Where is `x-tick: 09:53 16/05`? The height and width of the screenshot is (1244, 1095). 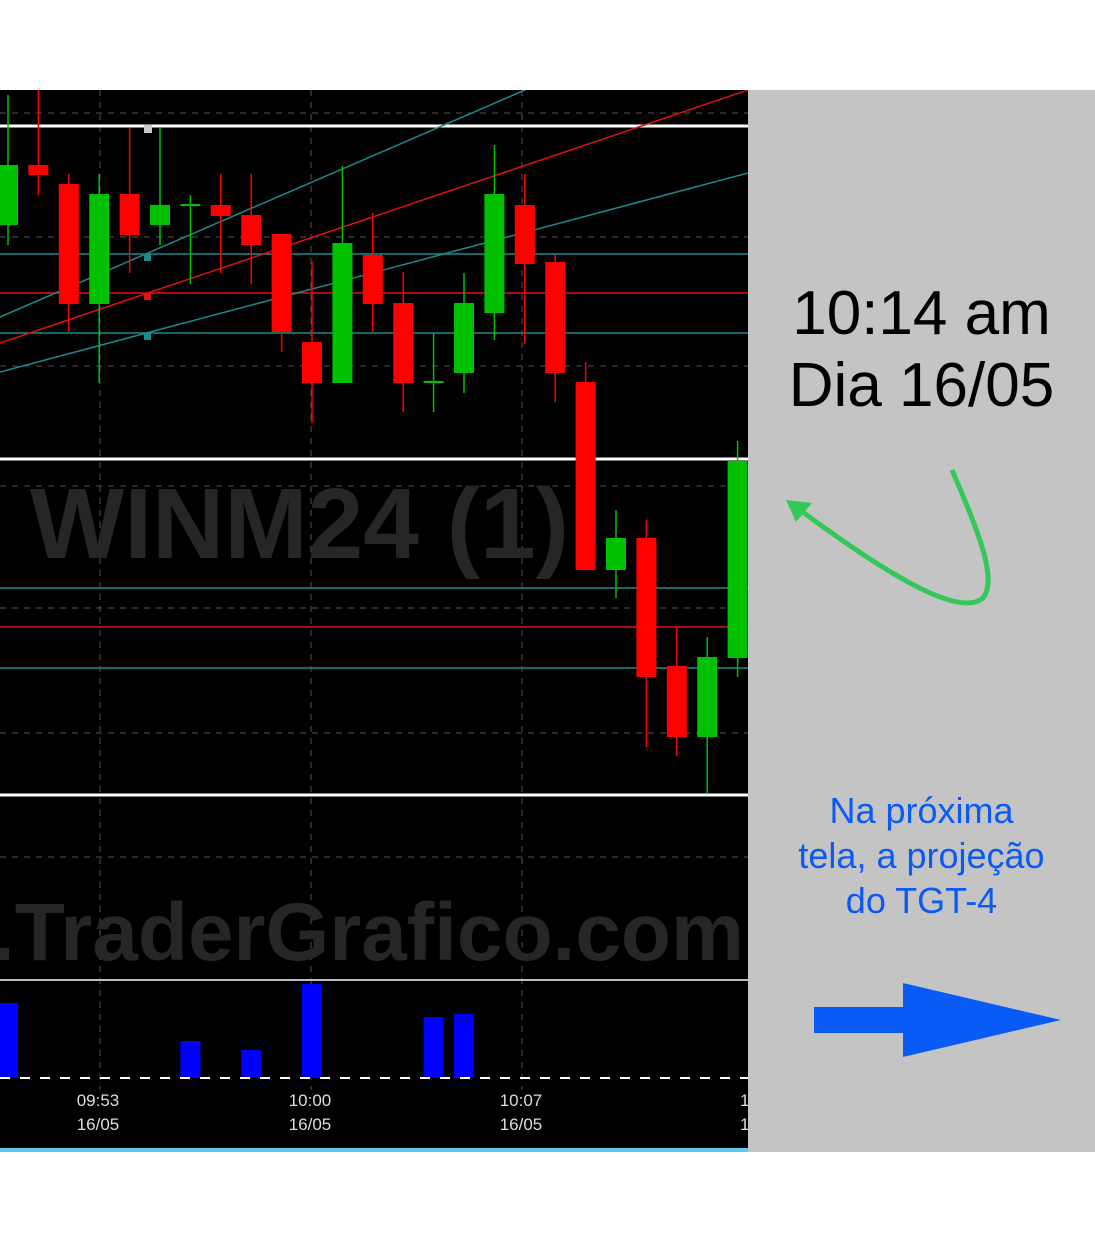
x-tick: 09:53 16/05 is located at coordinates (98, 1112).